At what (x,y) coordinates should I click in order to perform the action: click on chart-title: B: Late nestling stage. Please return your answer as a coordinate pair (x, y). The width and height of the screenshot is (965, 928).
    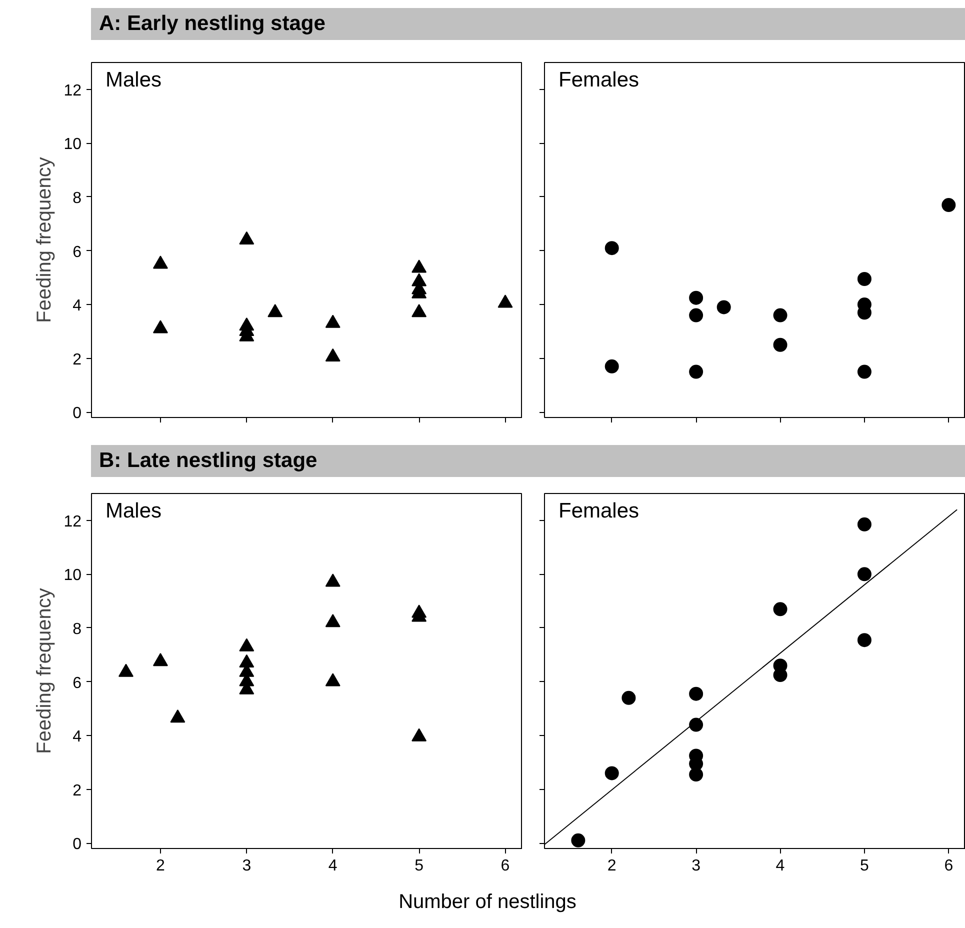
    Looking at the image, I should click on (208, 461).